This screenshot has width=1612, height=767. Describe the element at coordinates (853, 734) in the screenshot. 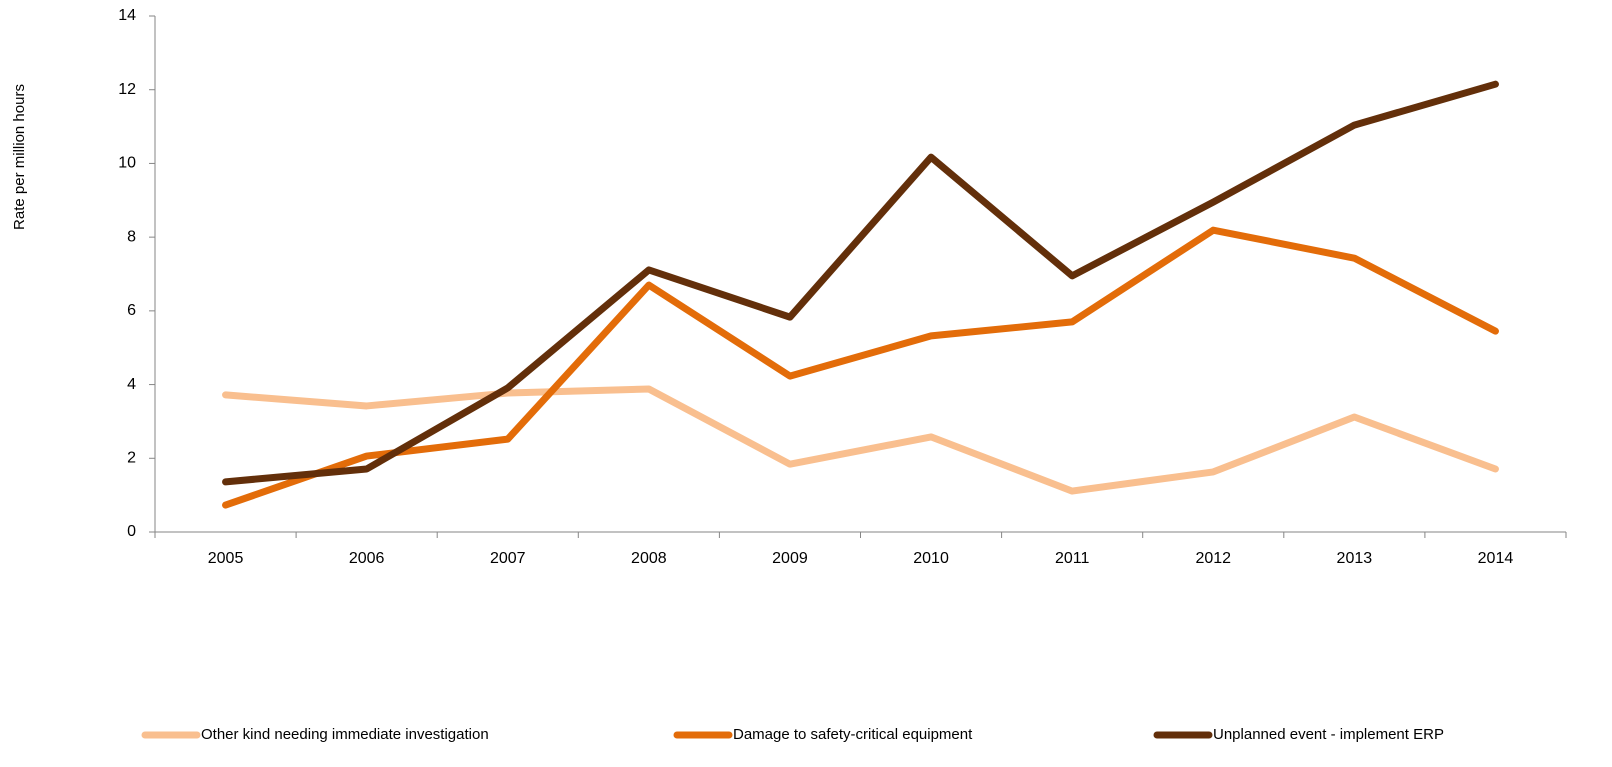

I see `legend-label: Damage to safety-critical equipment` at that location.